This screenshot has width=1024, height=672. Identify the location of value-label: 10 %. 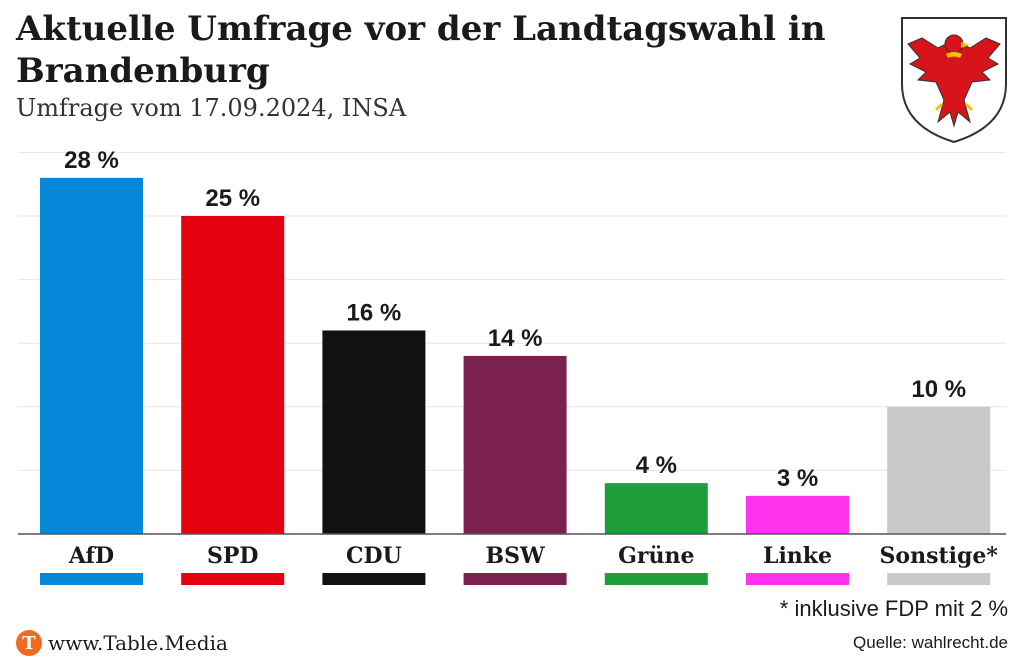
(938, 389).